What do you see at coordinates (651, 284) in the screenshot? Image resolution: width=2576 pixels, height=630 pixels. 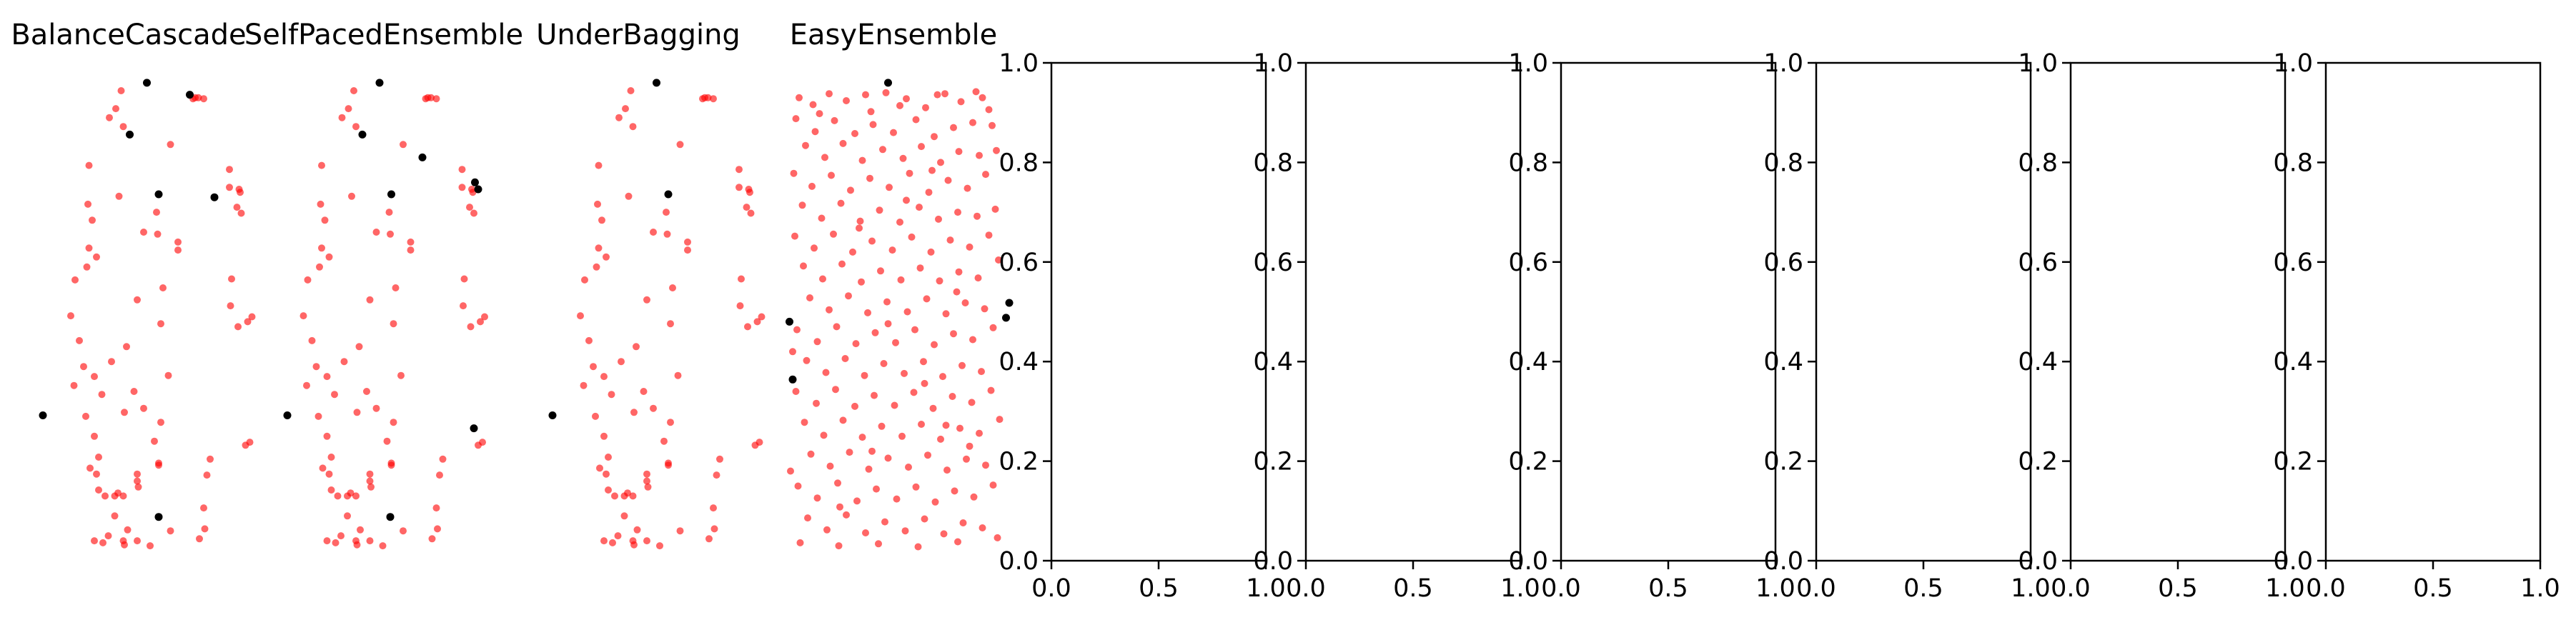 I see `subplot-3: UnderBagging` at bounding box center [651, 284].